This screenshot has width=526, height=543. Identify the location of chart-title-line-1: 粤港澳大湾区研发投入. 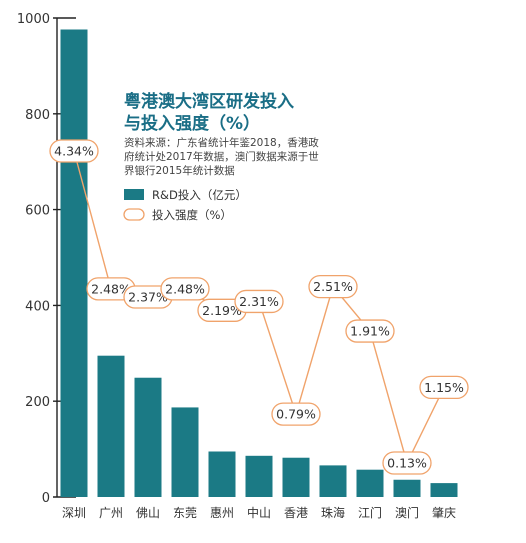
(209, 101).